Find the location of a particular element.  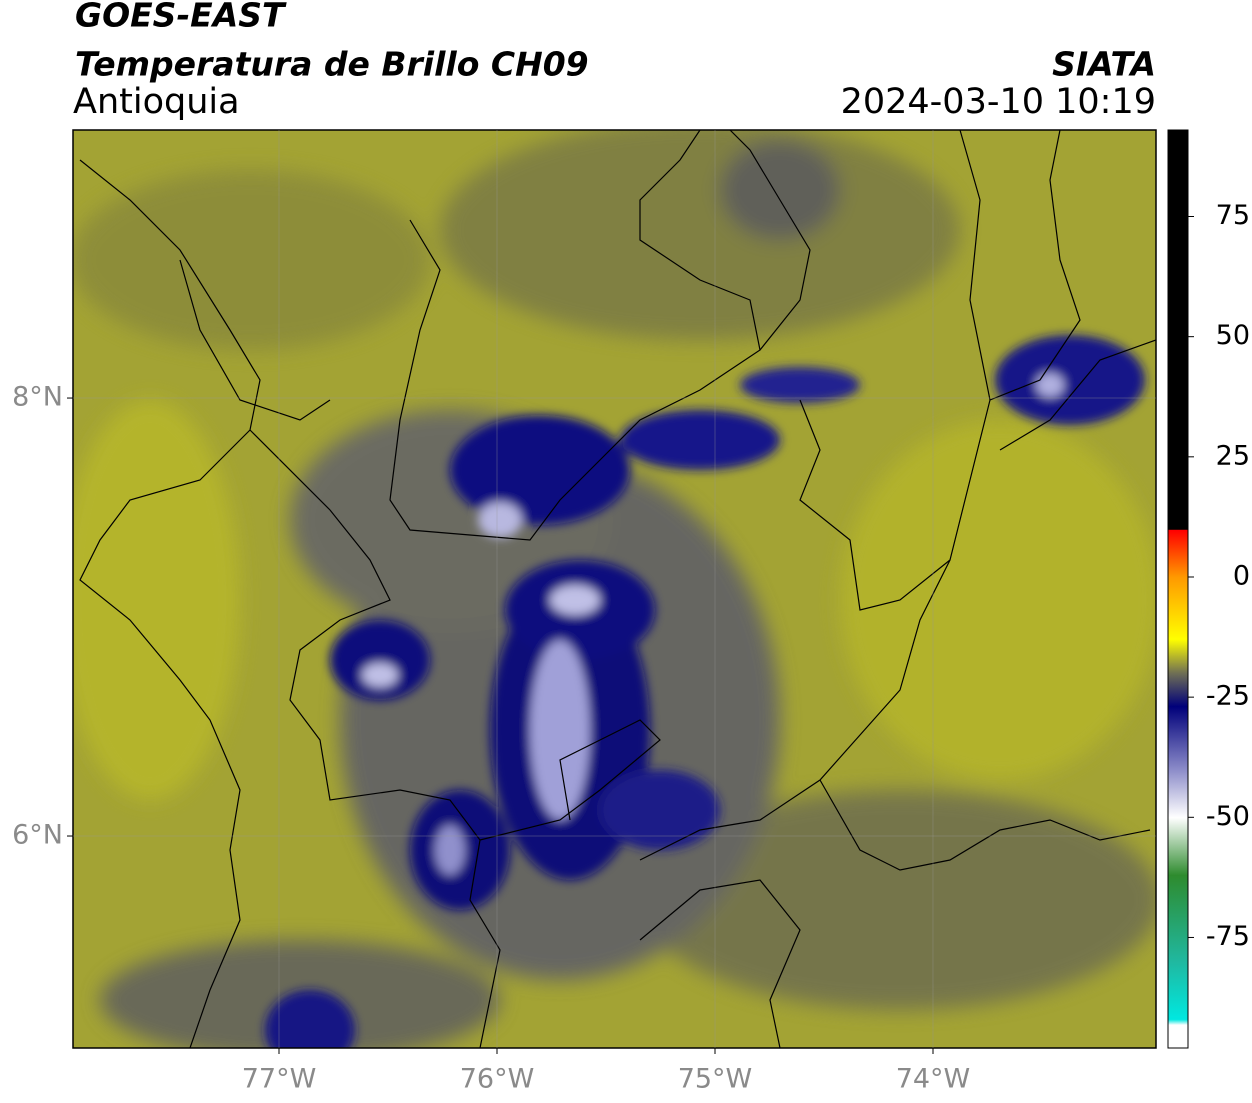

x-tick-label: 74°W is located at coordinates (933, 1079).